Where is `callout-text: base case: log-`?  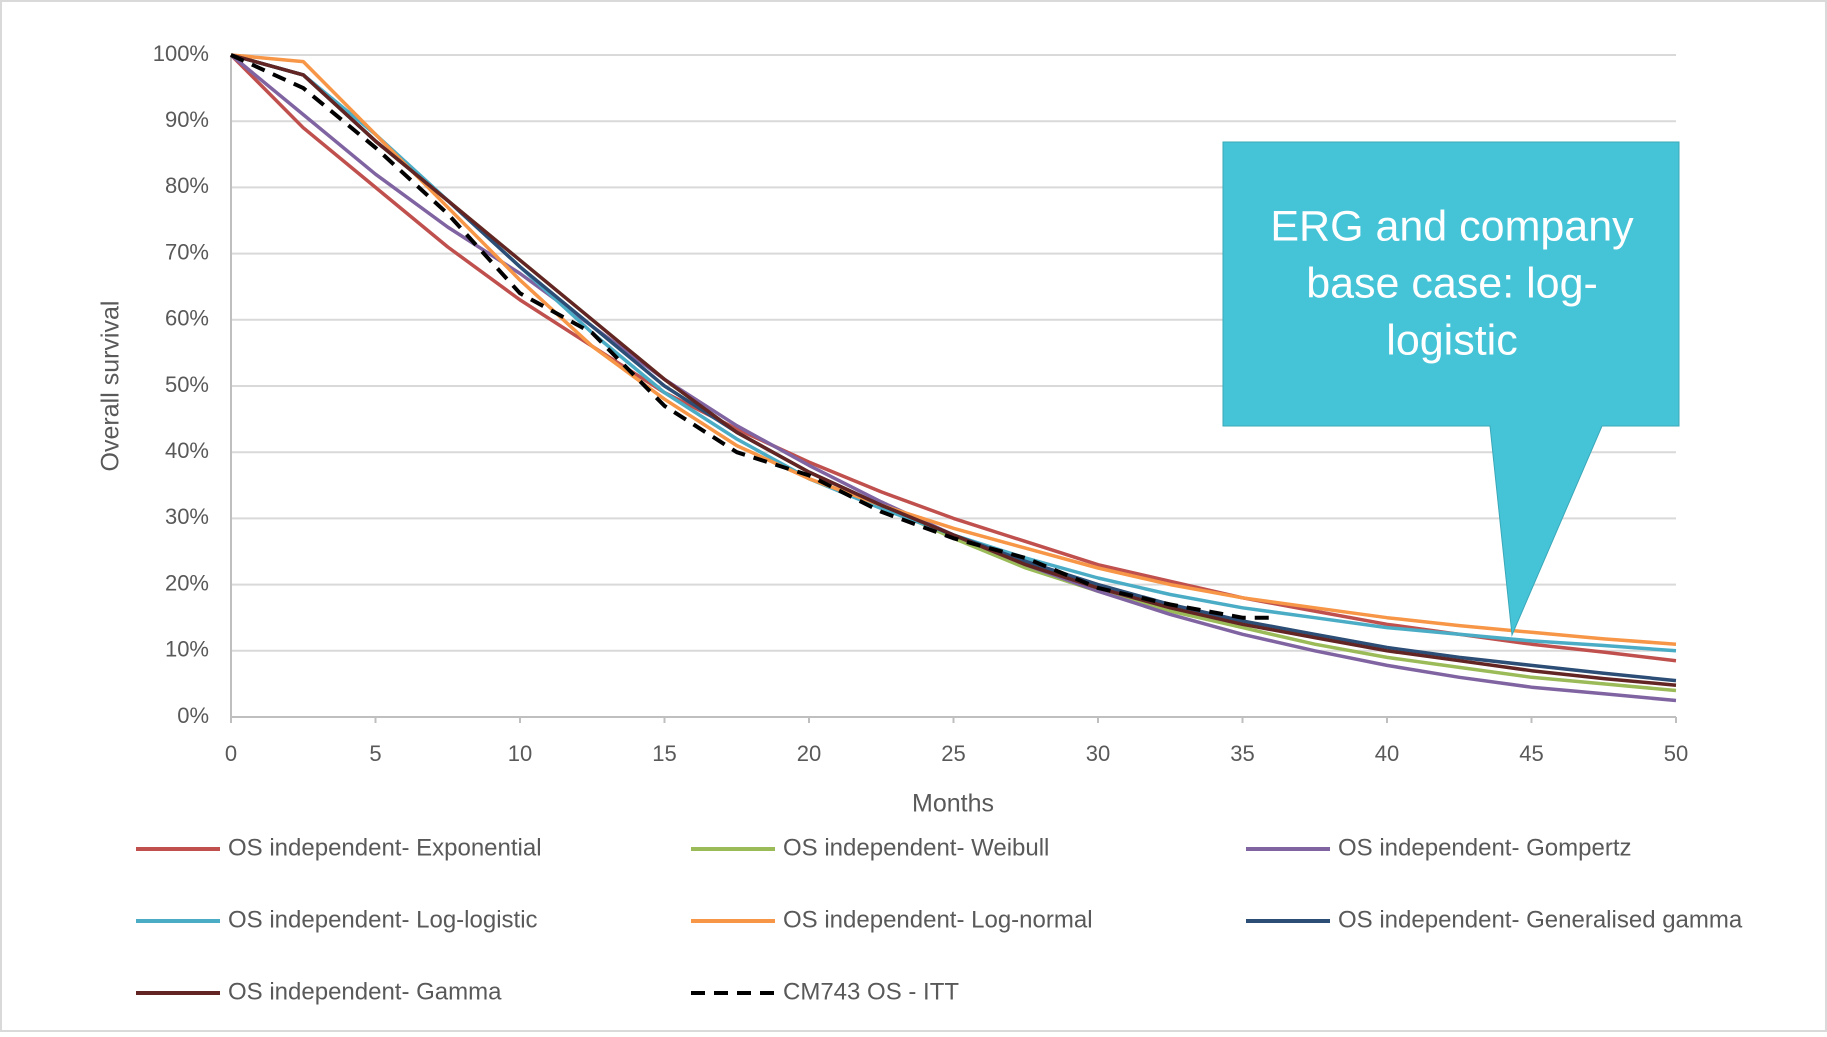
callout-text: base case: log- is located at coordinates (1452, 283).